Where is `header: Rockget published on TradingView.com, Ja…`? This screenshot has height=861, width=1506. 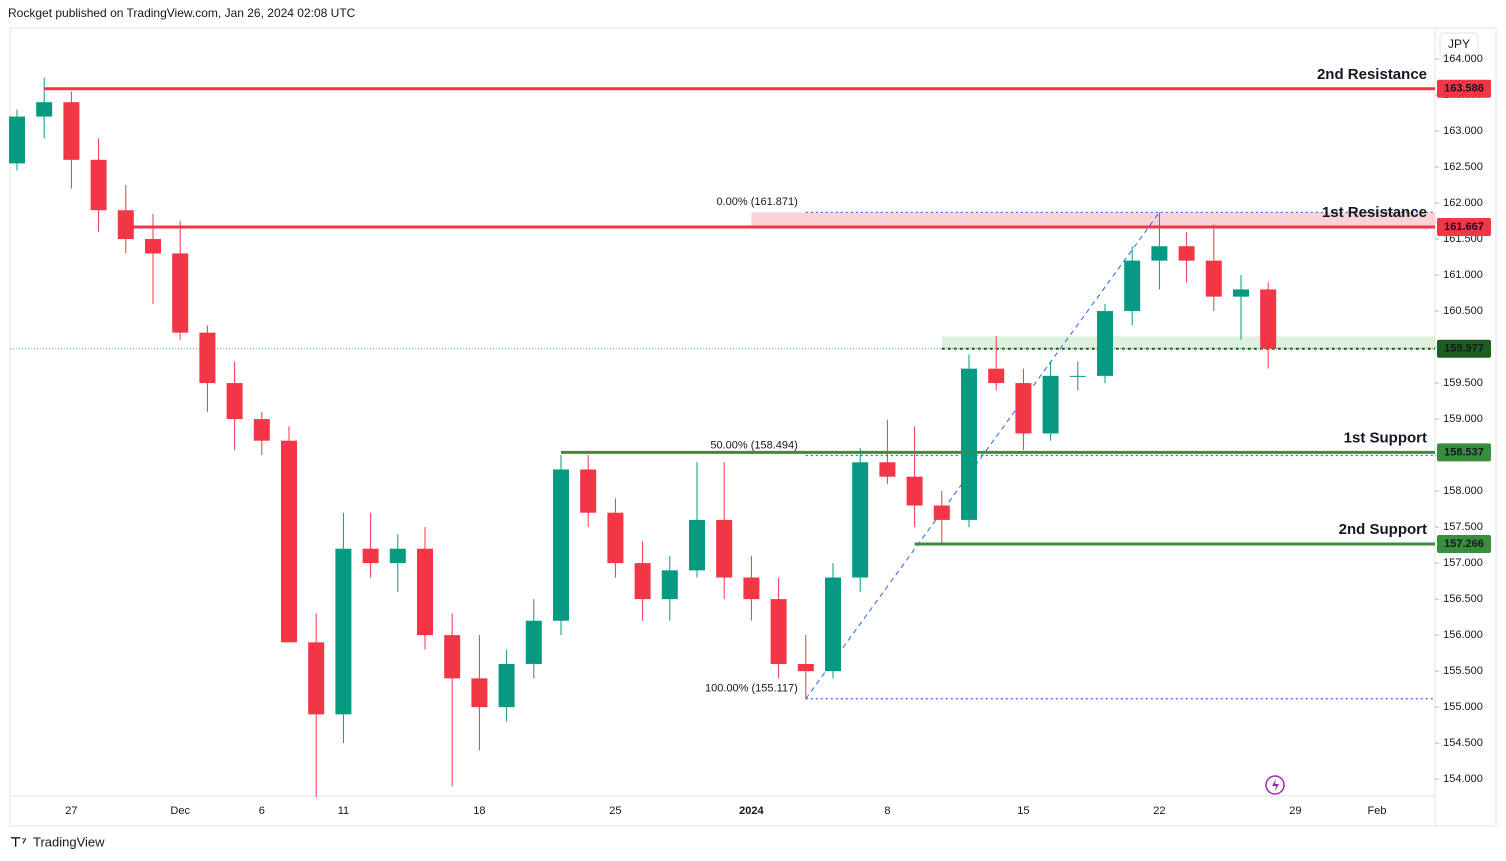 header: Rockget published on TradingView.com, Ja… is located at coordinates (182, 13).